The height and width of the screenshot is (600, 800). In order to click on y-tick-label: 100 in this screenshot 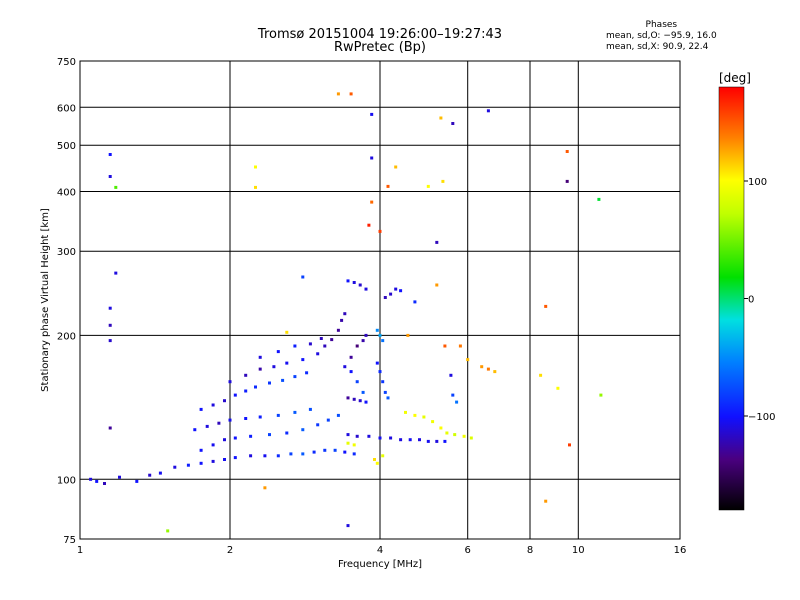, I will do `click(66, 480)`.